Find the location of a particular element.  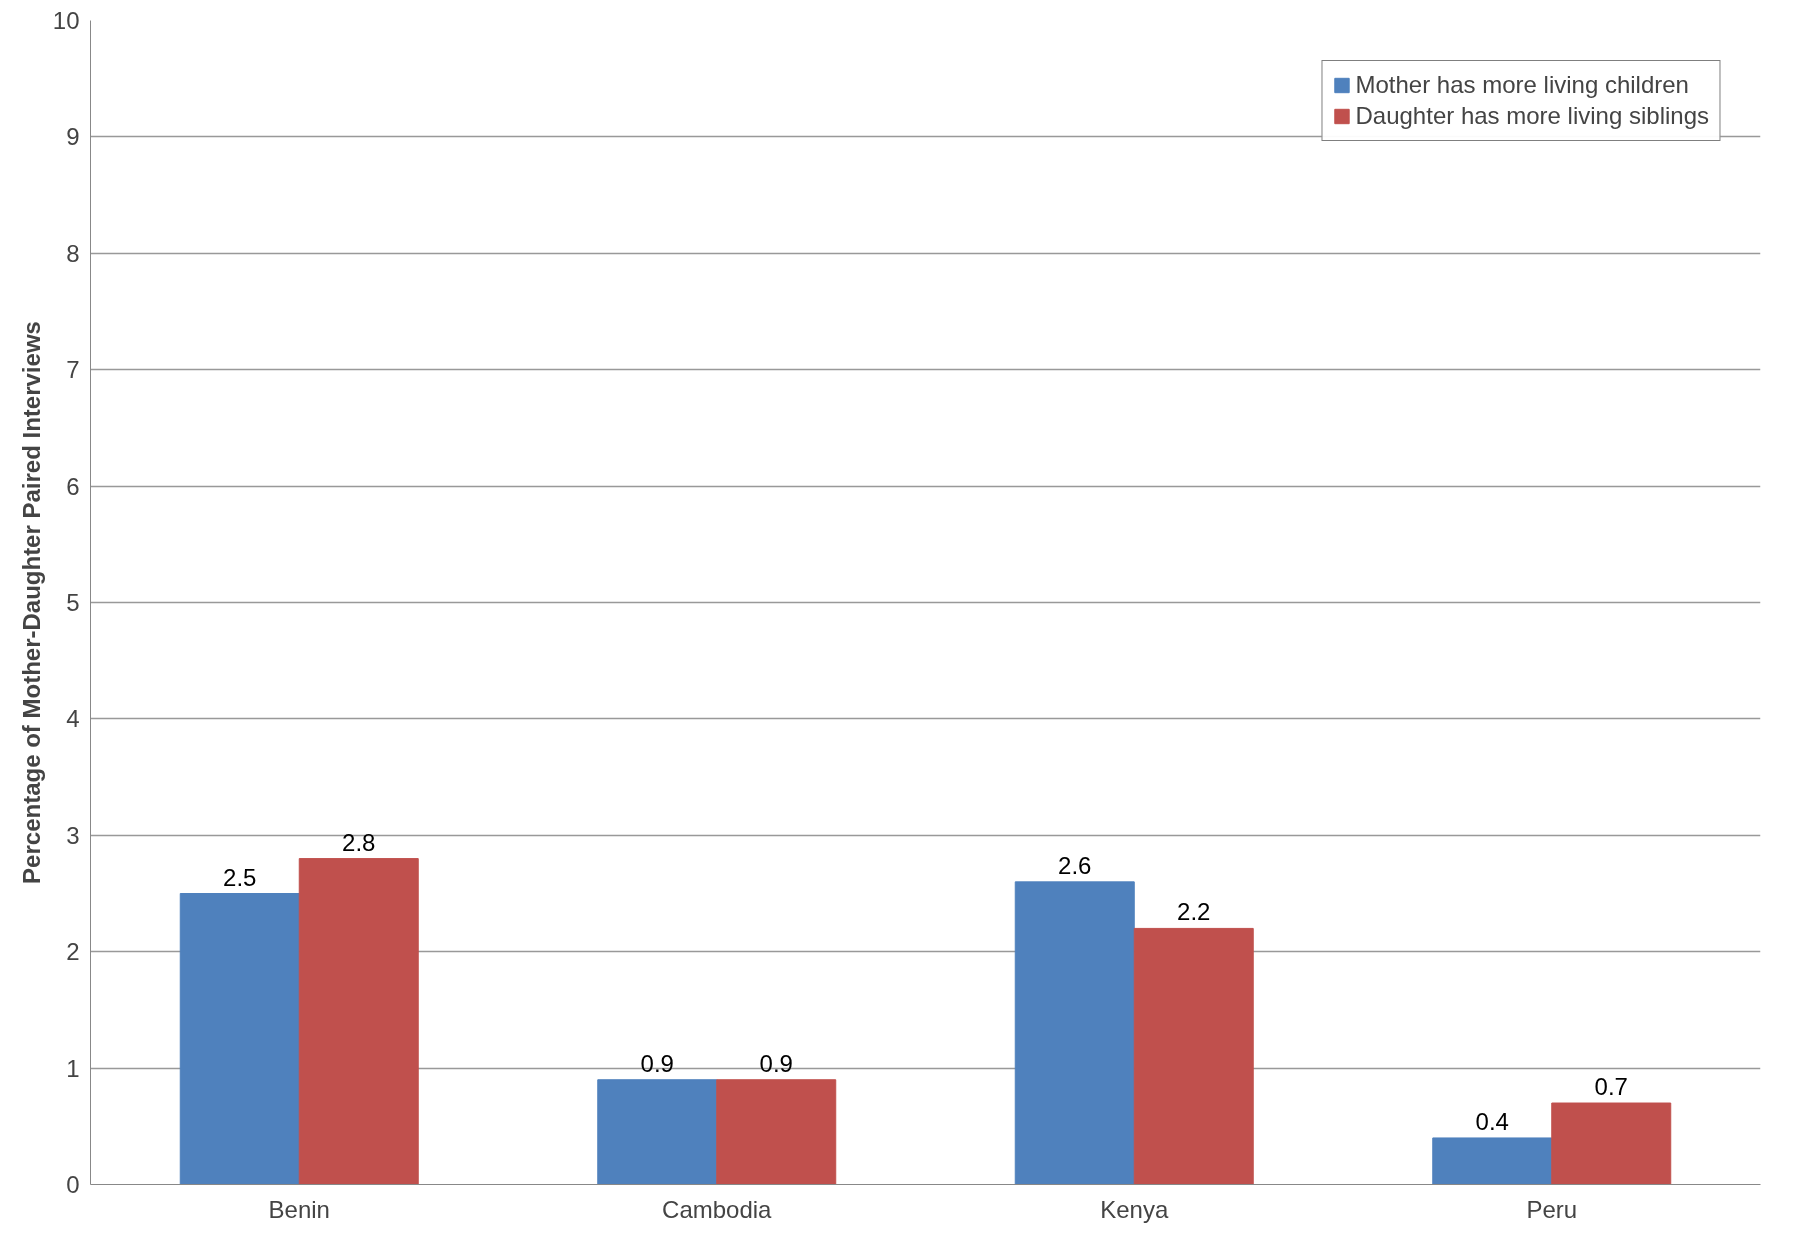

y-tick-label: 9 is located at coordinates (73, 137).